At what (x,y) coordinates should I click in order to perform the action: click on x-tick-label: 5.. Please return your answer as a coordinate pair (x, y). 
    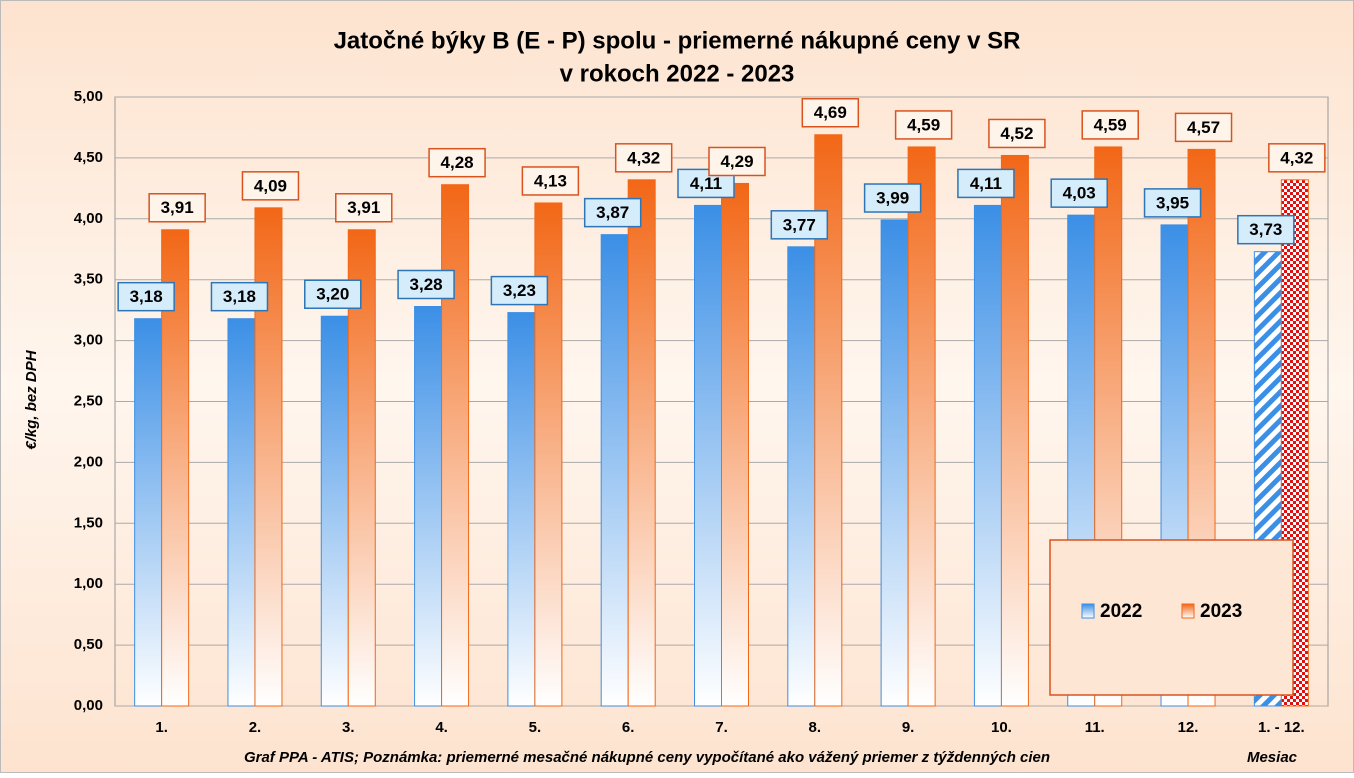
    Looking at the image, I should click on (535, 727).